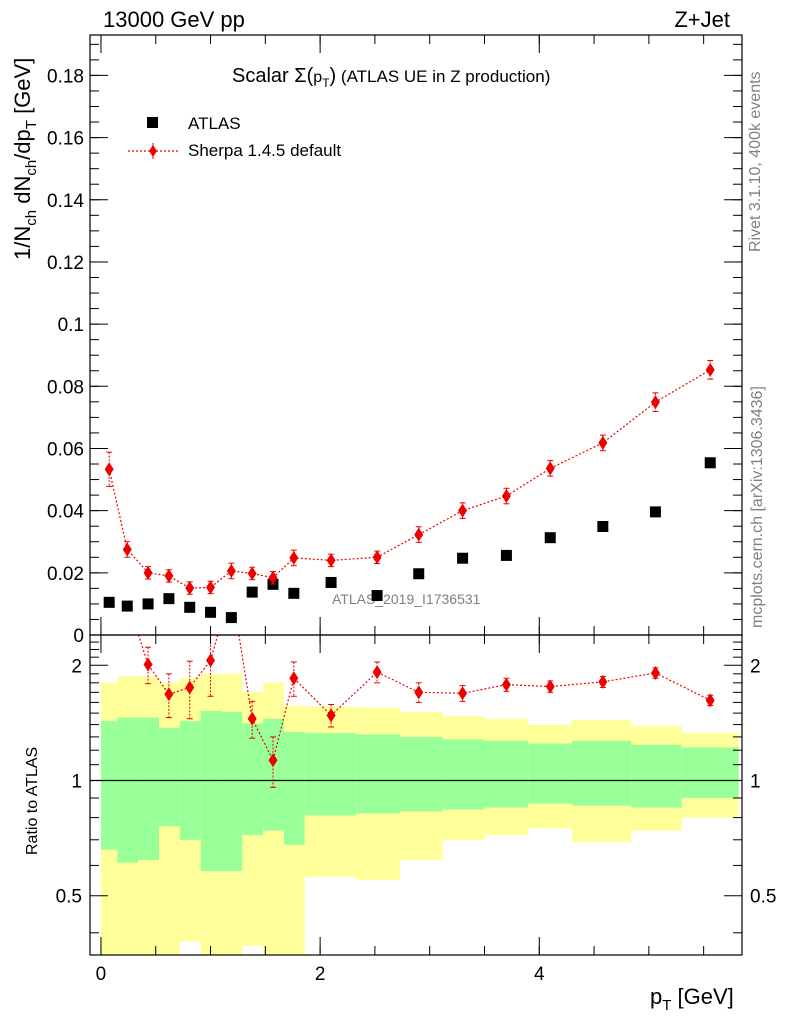 Image resolution: width=786 pixels, height=1024 pixels. I want to click on ratio-ytick-label-right: 2, so click(755, 666).